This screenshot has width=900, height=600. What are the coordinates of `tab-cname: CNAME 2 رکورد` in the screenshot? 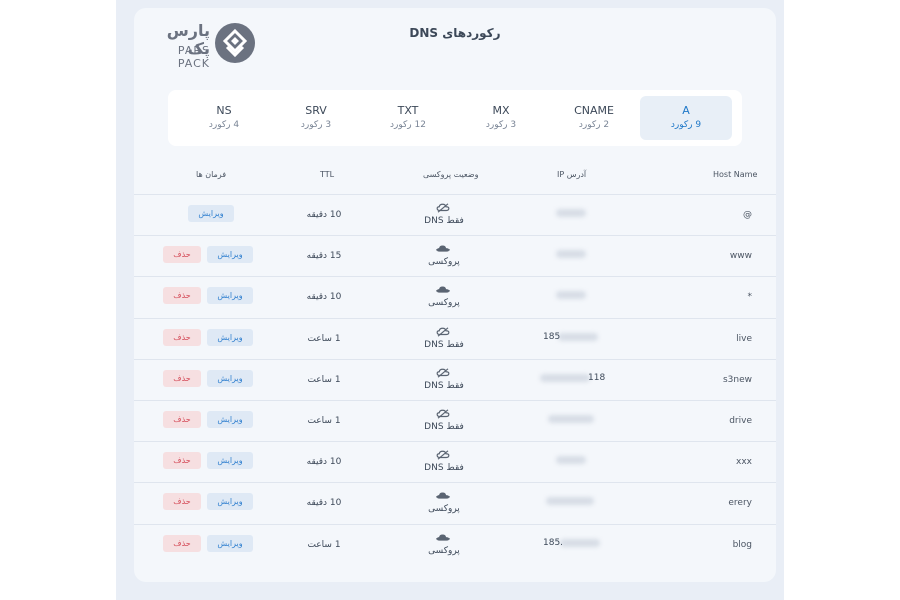 It's located at (594, 118).